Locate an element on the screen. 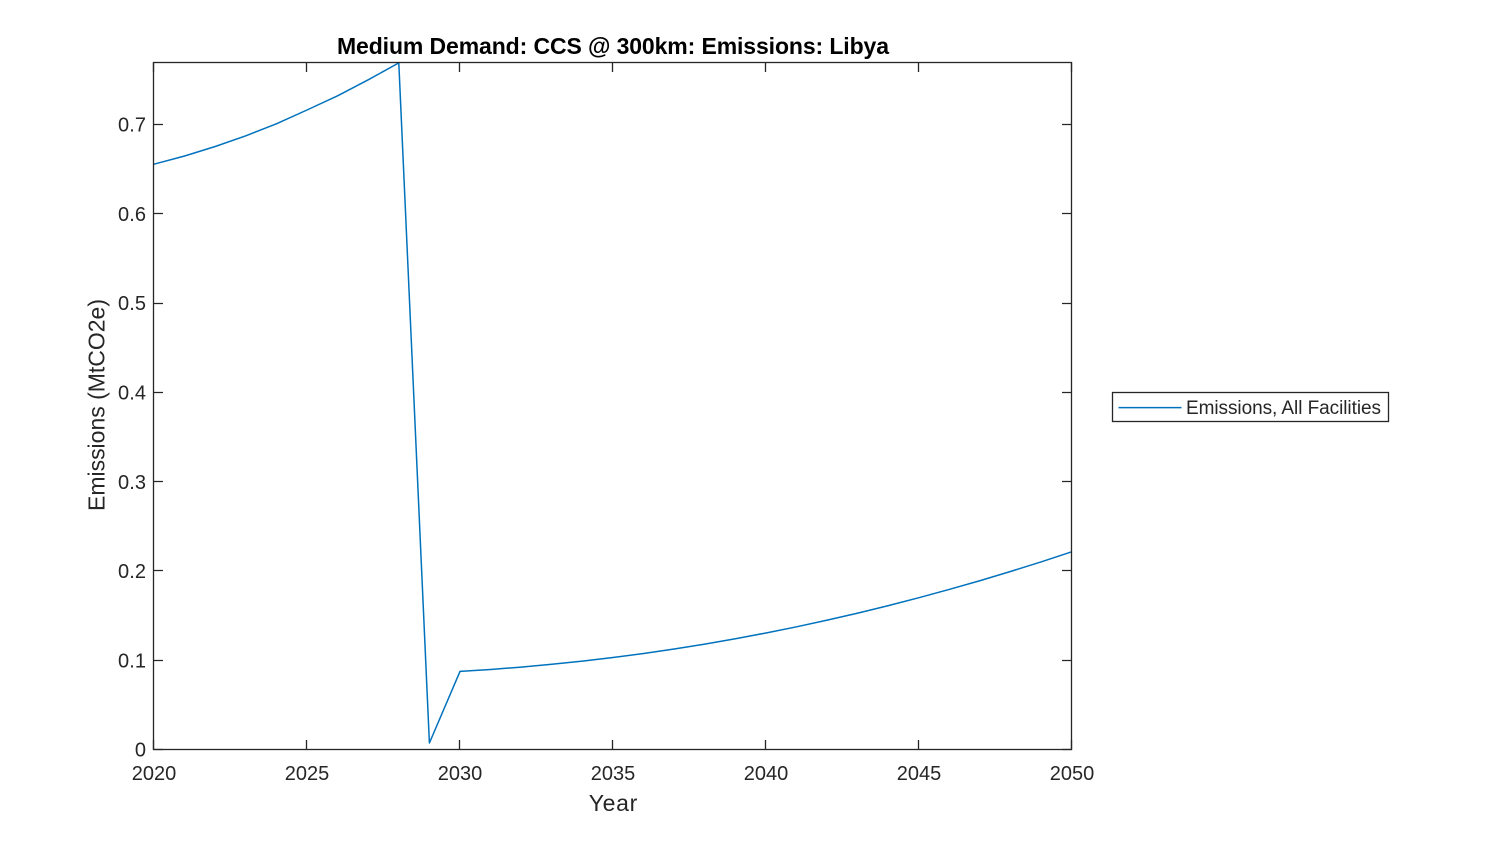  svg-text: 0.4 is located at coordinates (132, 394).